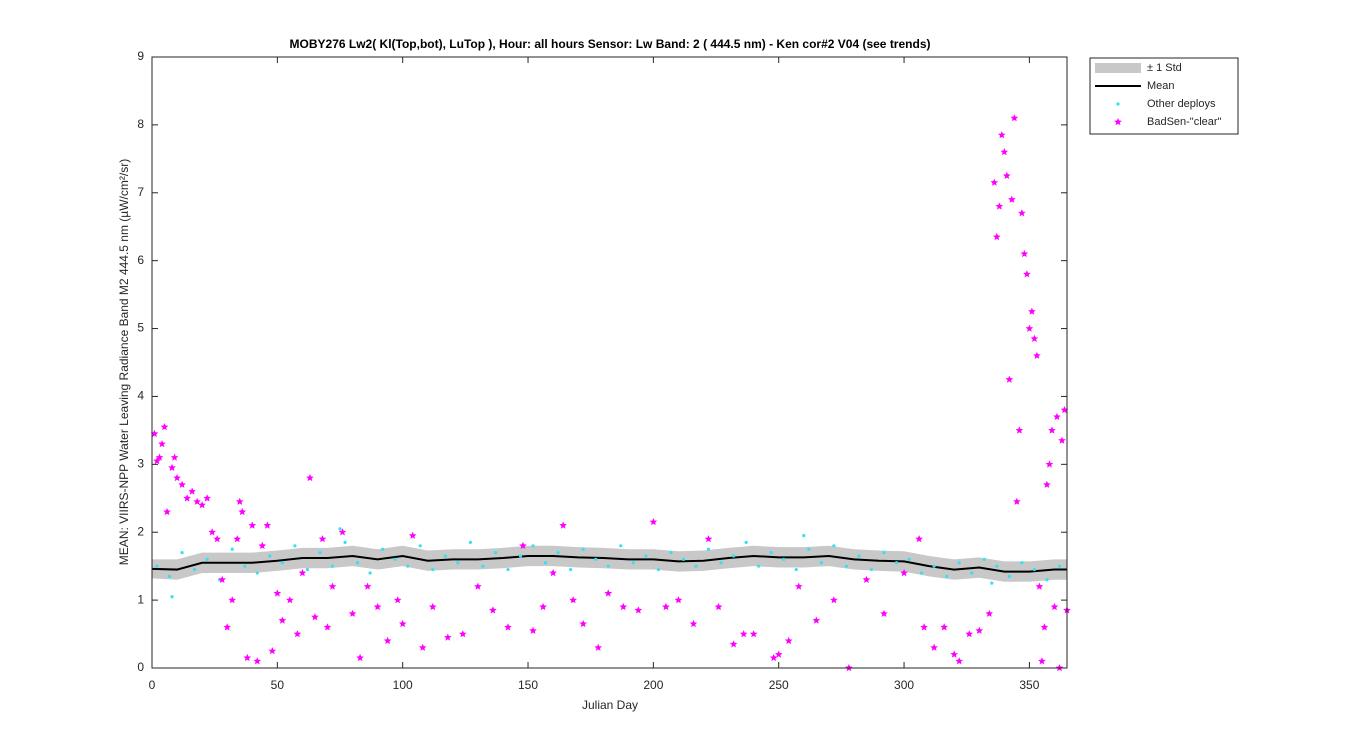 This screenshot has height=750, width=1350. What do you see at coordinates (1164, 68) in the screenshot?
I see `legend-label: ± 1 Std` at bounding box center [1164, 68].